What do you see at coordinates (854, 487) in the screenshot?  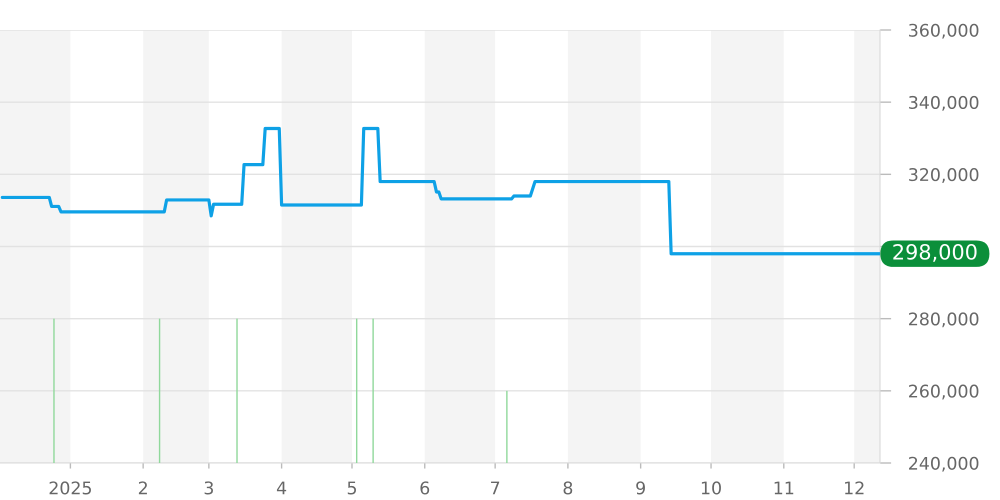 I see `x-tick-label: 12` at bounding box center [854, 487].